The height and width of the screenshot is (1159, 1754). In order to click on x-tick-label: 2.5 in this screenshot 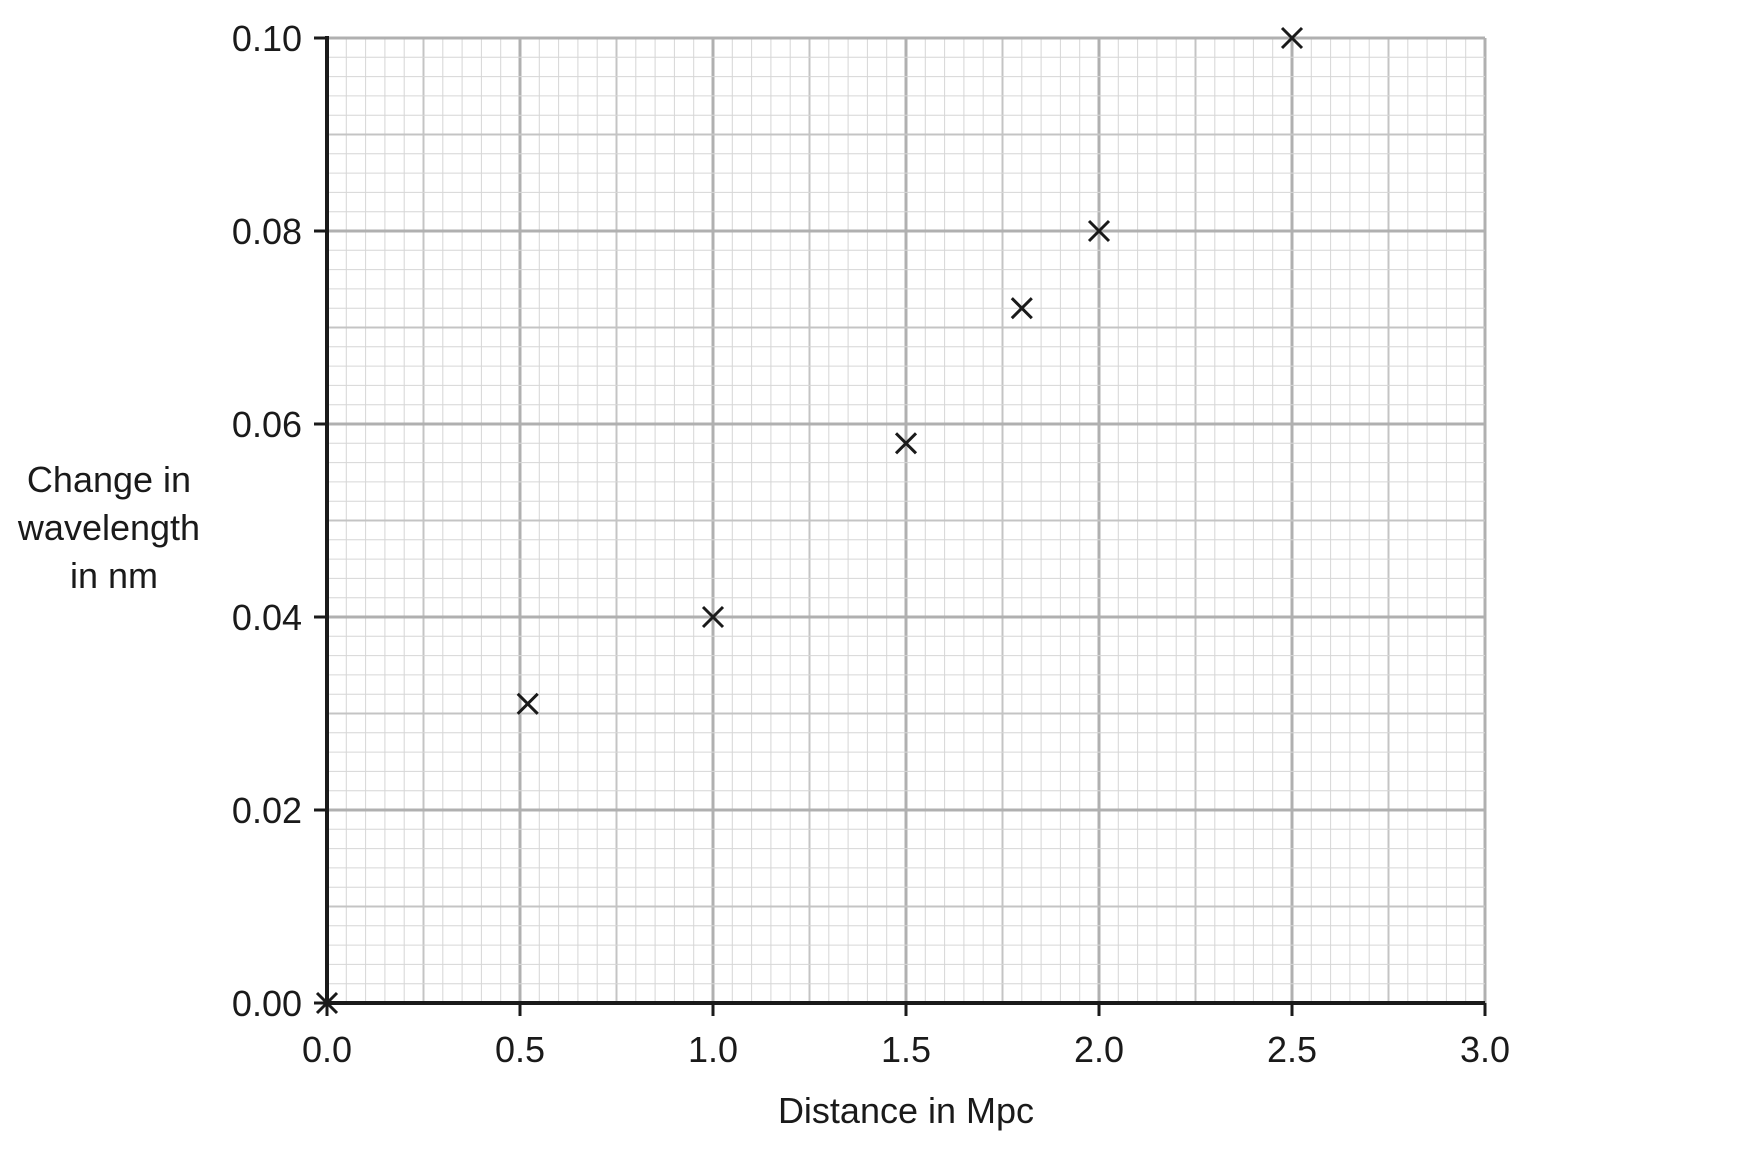, I will do `click(1292, 1049)`.